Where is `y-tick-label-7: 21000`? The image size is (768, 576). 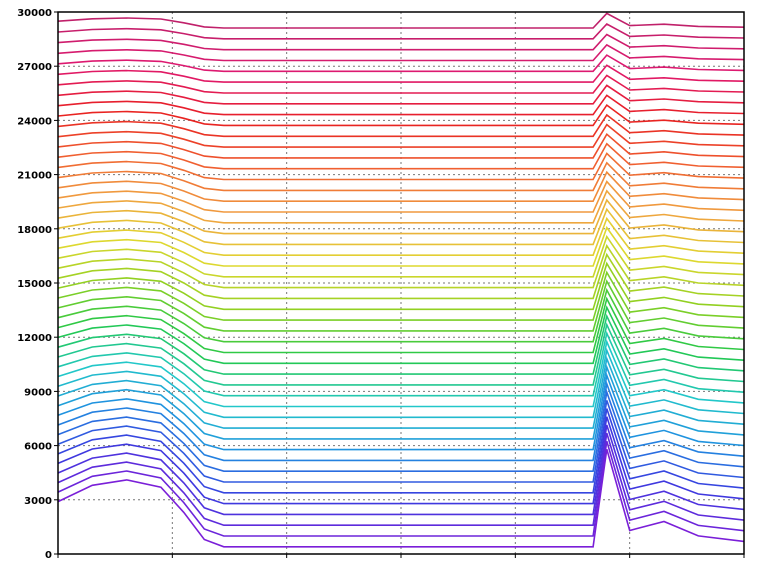
y-tick-label-7: 21000 is located at coordinates (34, 176).